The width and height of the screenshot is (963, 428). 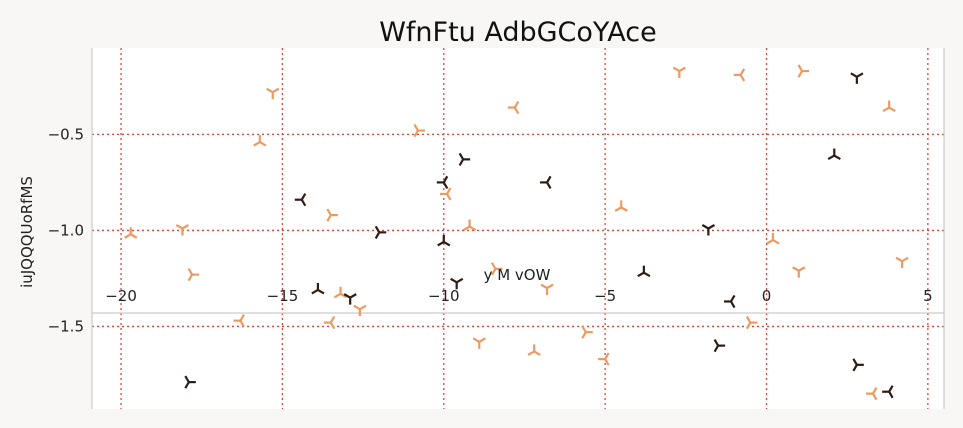 I want to click on y-tick-label: −0.5, so click(x=66, y=134).